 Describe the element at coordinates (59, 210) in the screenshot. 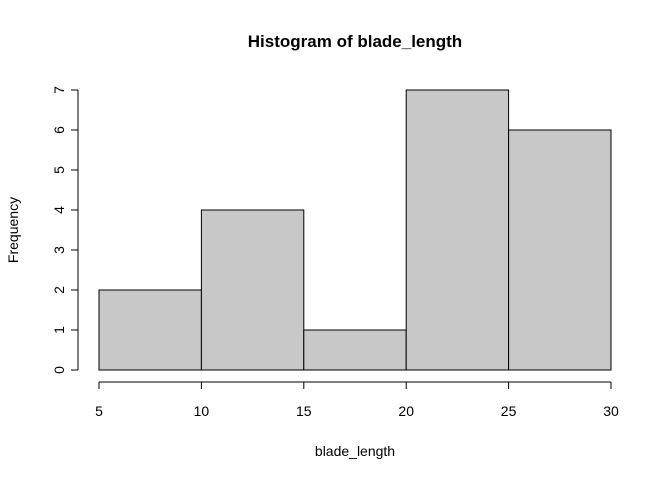

I see `y-tick-label-4: 4` at that location.